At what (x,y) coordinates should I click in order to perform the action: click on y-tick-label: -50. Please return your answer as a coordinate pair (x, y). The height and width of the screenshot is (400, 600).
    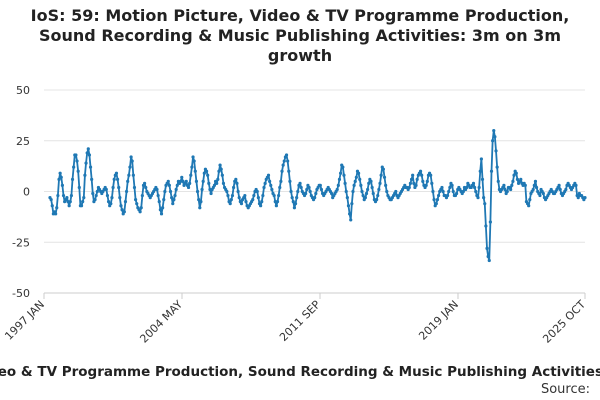
    Looking at the image, I should click on (21, 293).